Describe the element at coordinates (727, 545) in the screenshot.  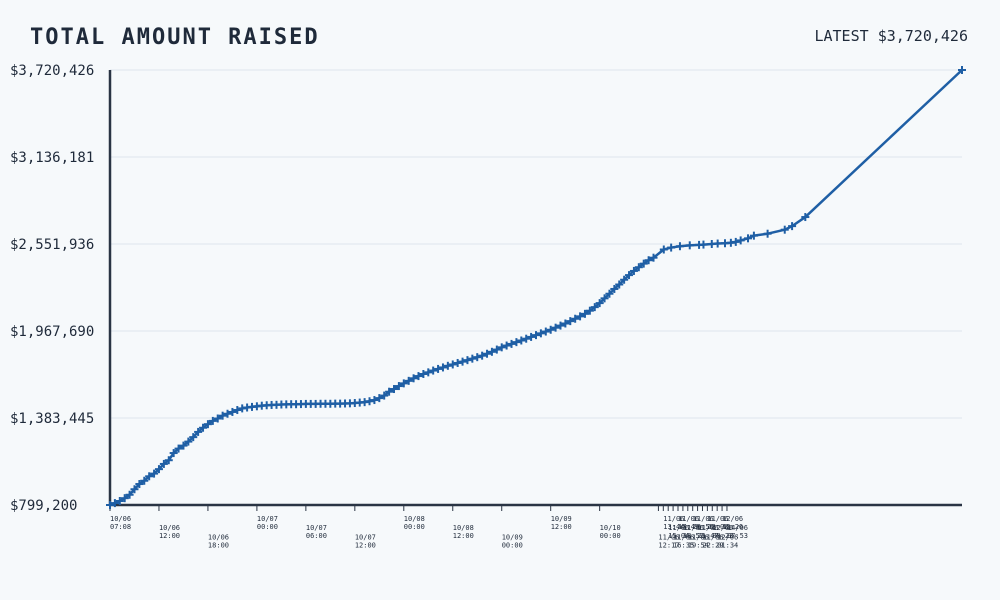
I see `x-tick-label: 01:34` at that location.